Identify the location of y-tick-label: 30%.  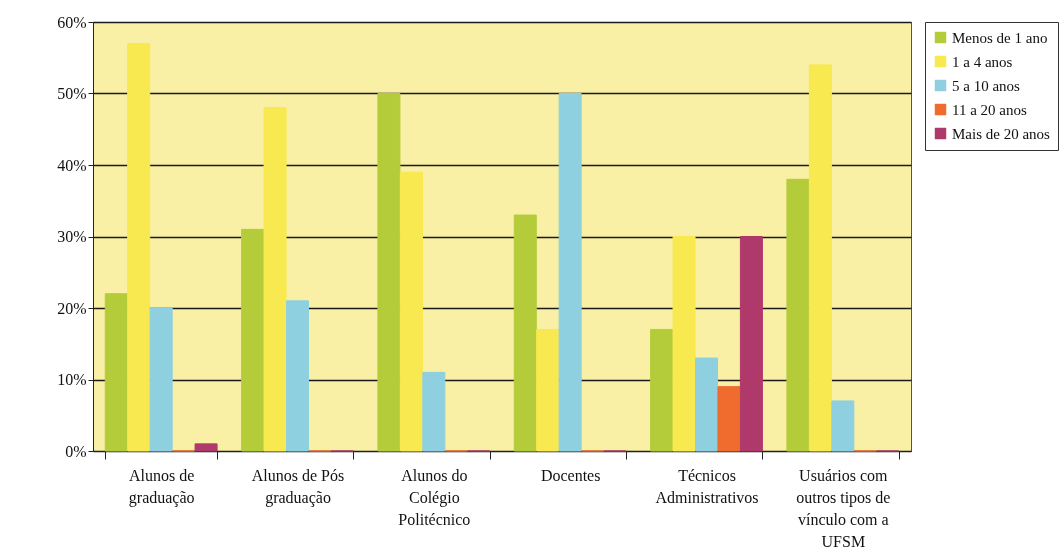
(72, 236).